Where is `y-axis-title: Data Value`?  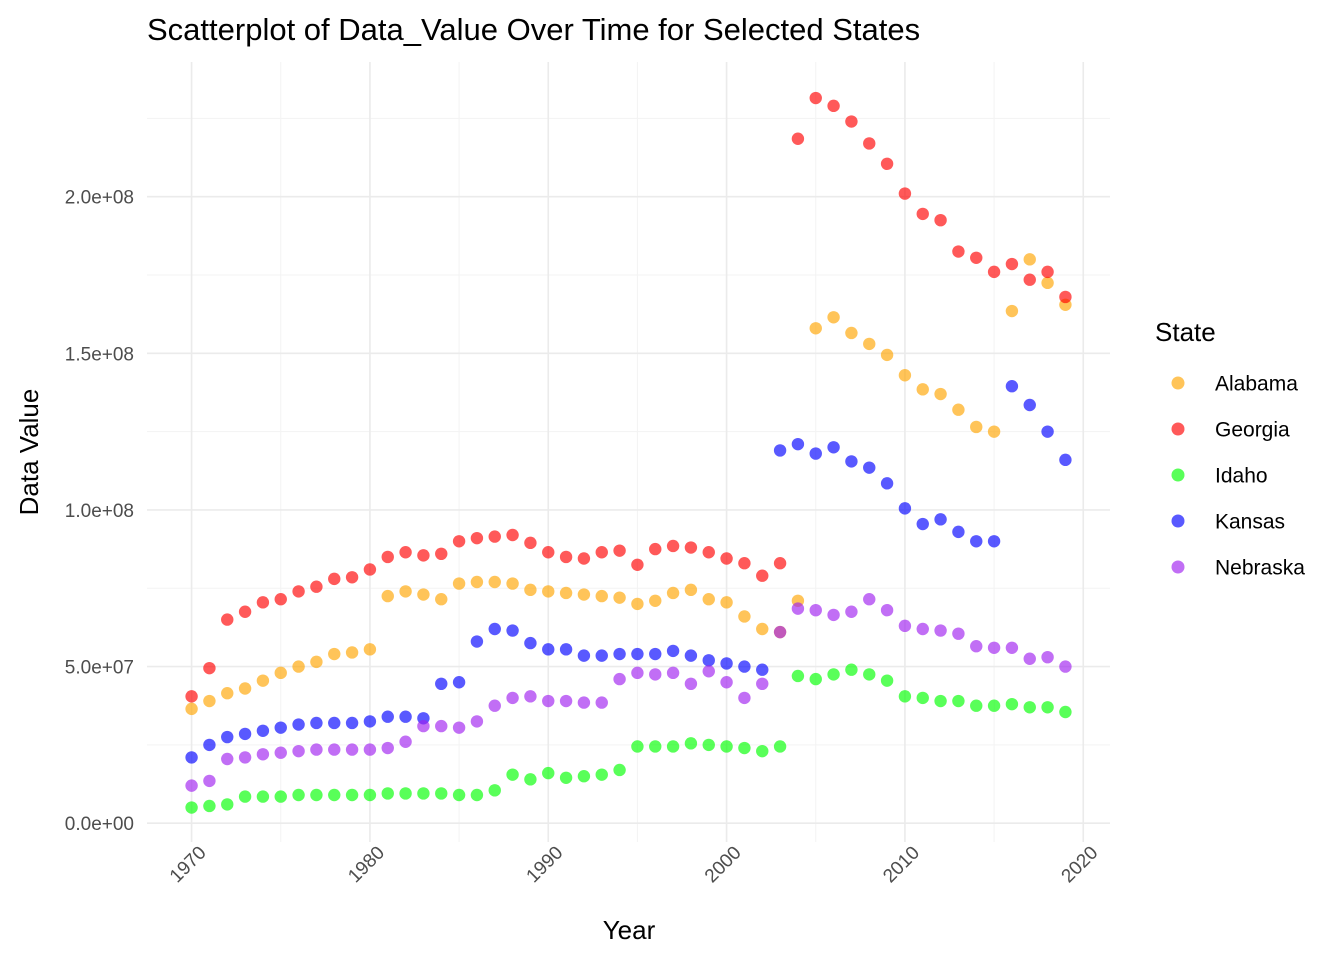
y-axis-title: Data Value is located at coordinates (29, 452).